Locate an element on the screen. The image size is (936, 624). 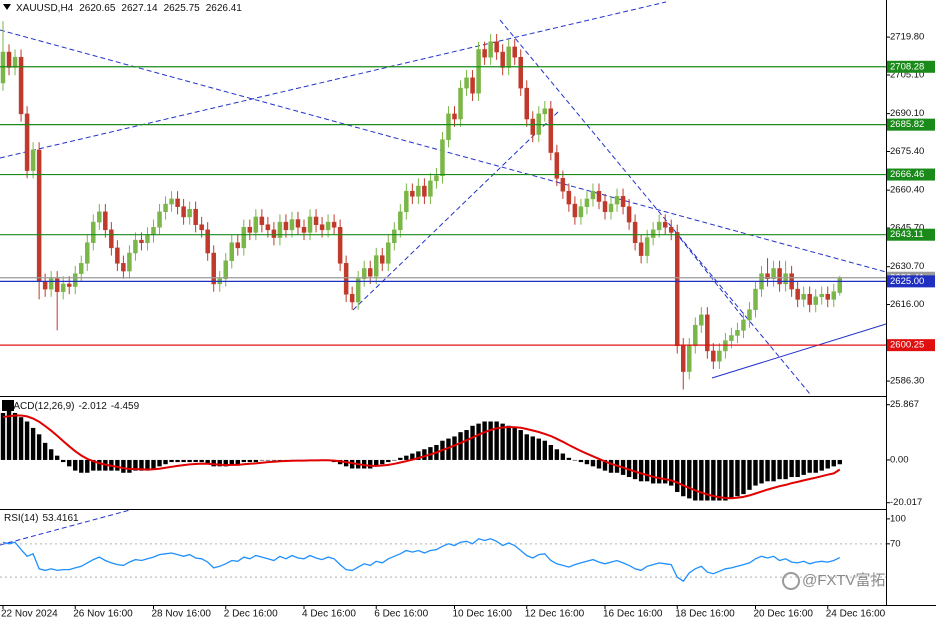
price-level-label: 2685.82 is located at coordinates (907, 124).